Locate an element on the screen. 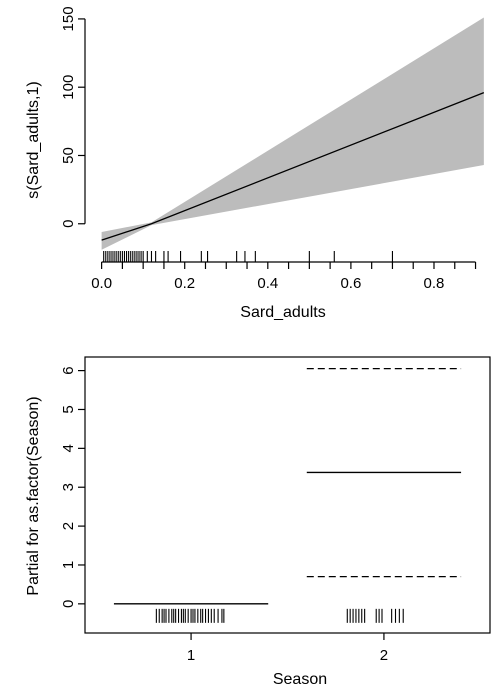 The width and height of the screenshot is (496, 688). x-tick-label: 0.2 is located at coordinates (184, 283).